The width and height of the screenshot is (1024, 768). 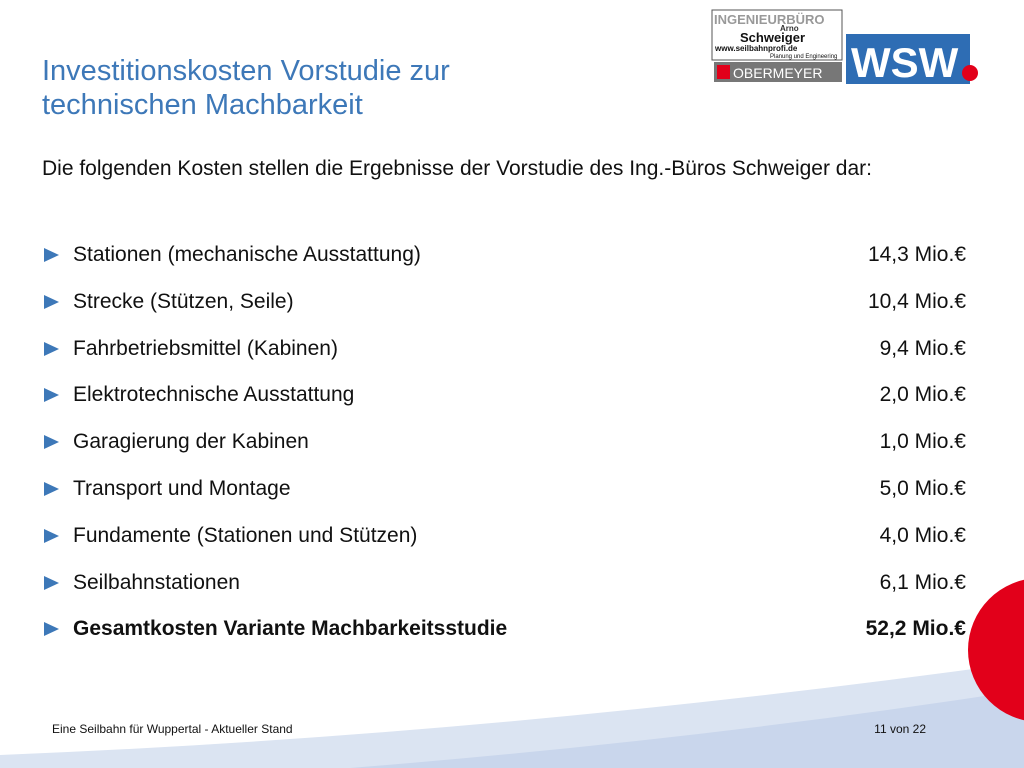 What do you see at coordinates (290, 629) in the screenshot?
I see `item-label: Gesamtkosten Variante Machbarkeitsstudie` at bounding box center [290, 629].